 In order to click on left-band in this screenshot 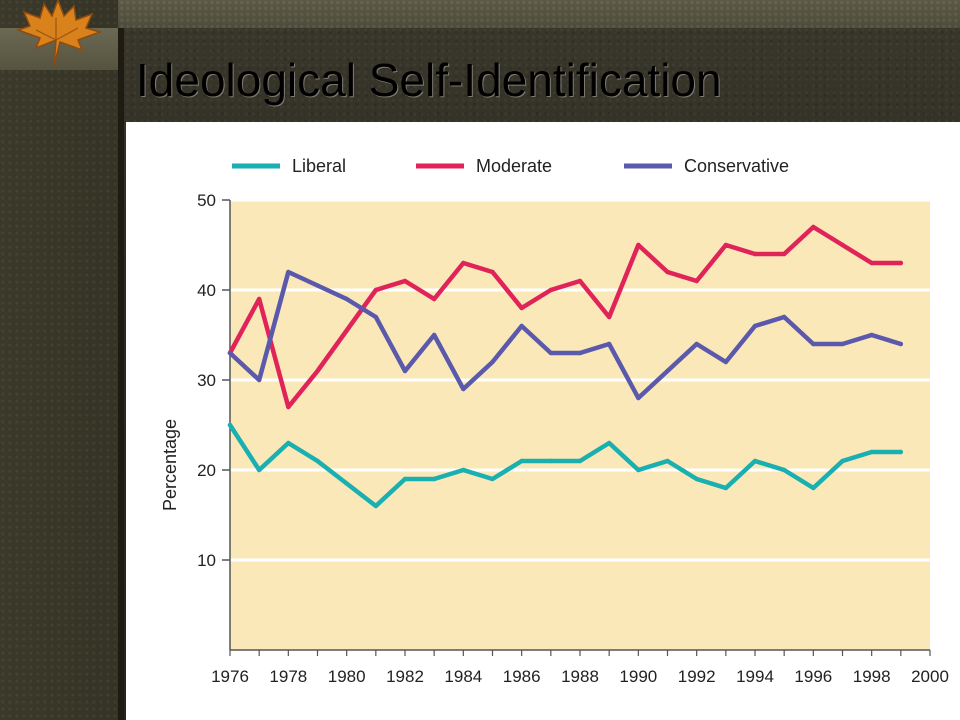, I will do `click(59, 360)`.